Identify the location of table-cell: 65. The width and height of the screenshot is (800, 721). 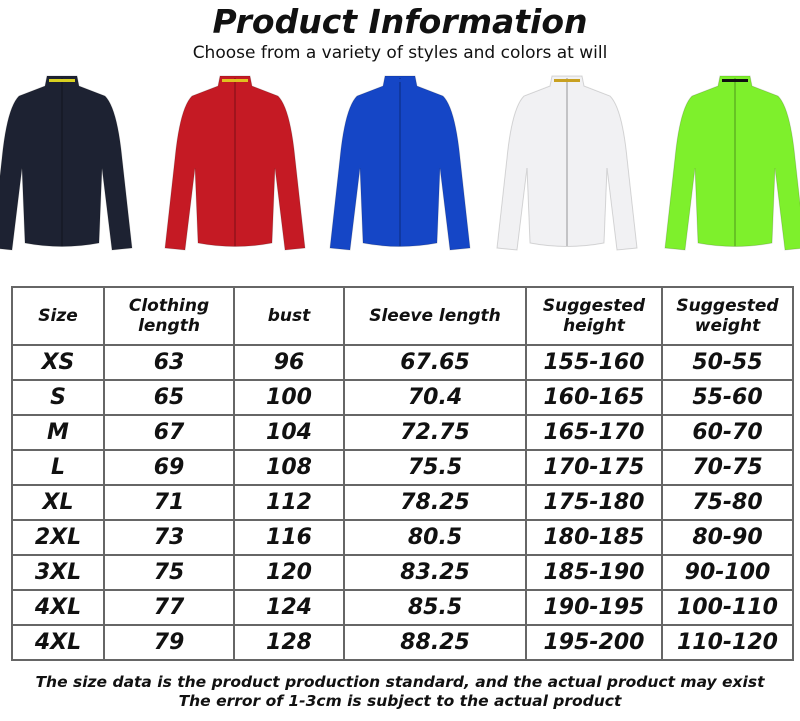
(169, 397).